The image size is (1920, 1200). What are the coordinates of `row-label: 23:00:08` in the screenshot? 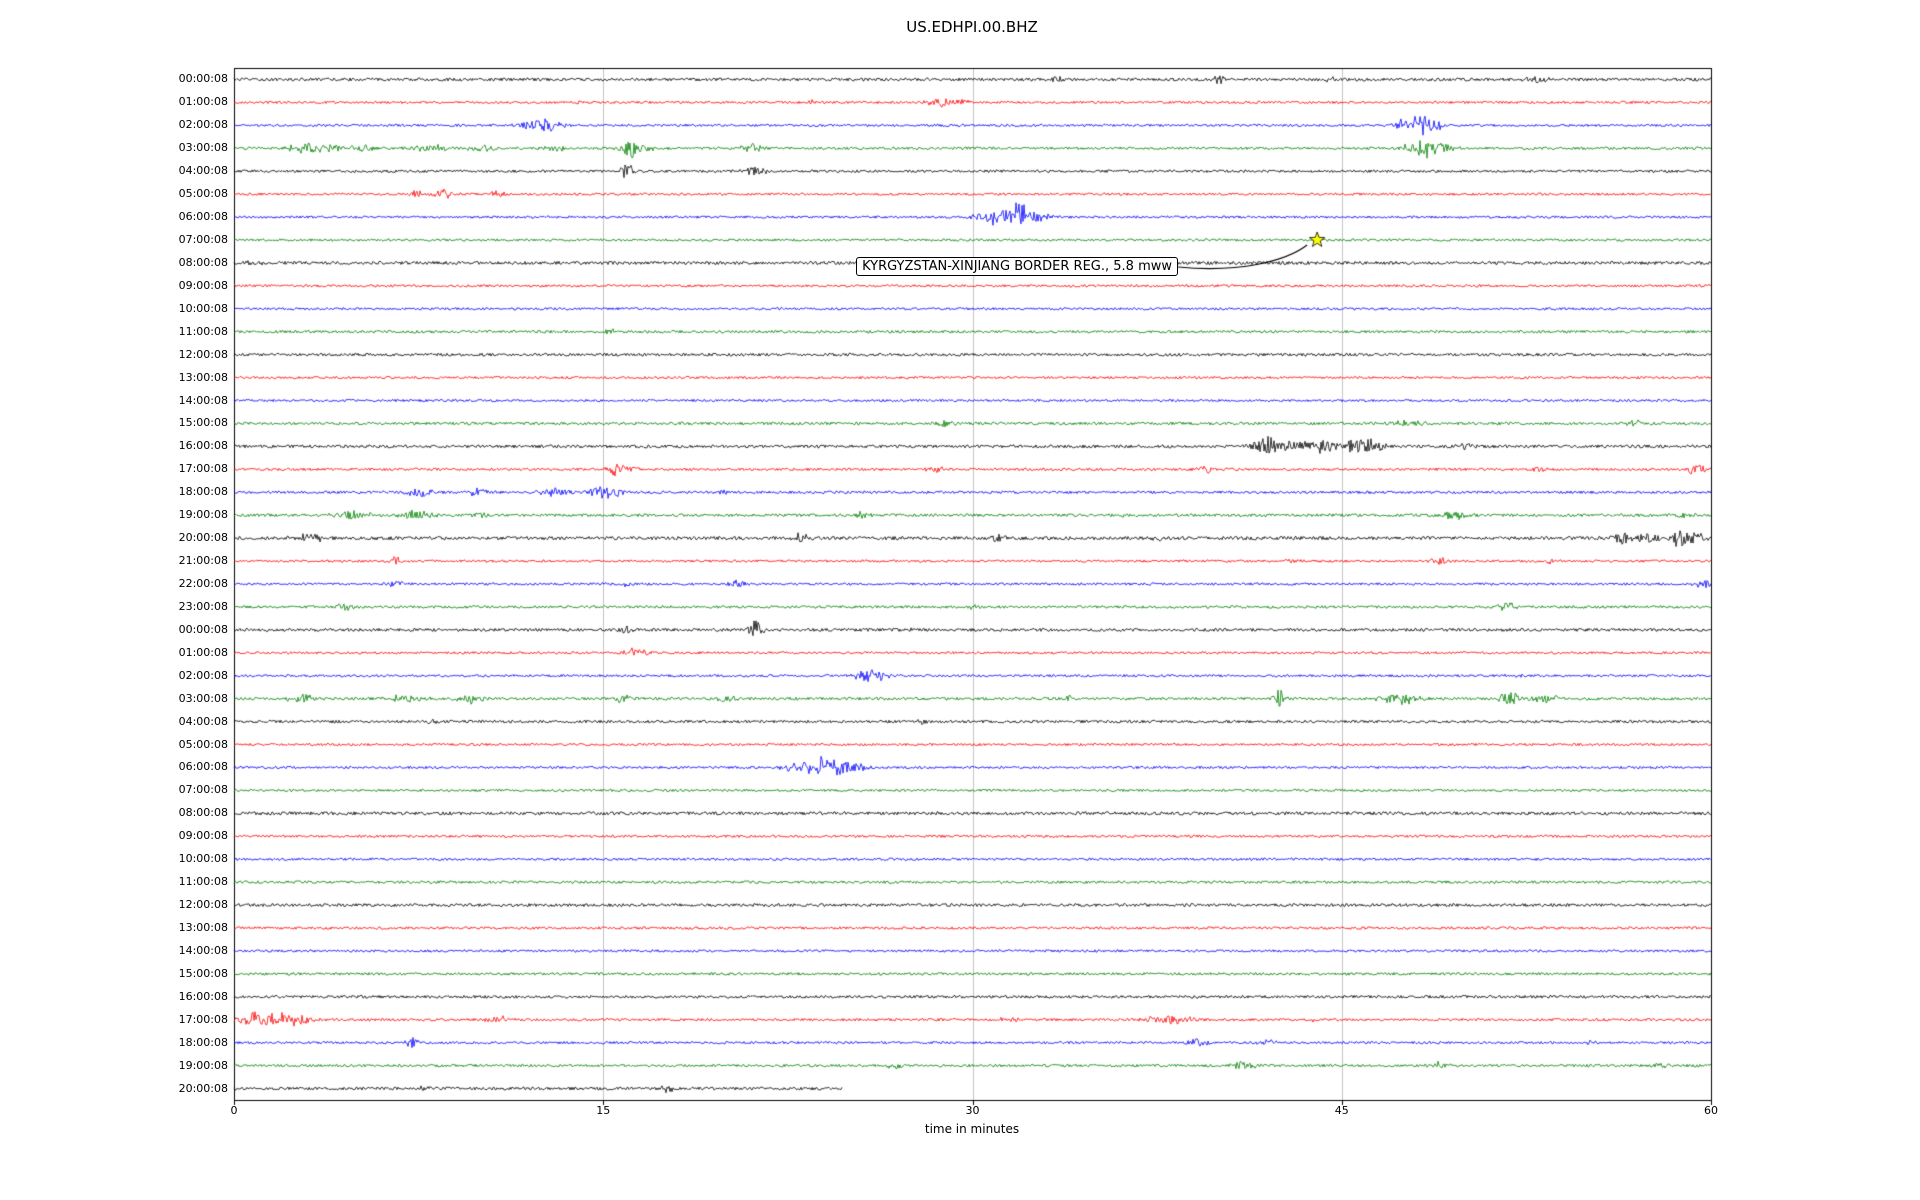 It's located at (203, 606).